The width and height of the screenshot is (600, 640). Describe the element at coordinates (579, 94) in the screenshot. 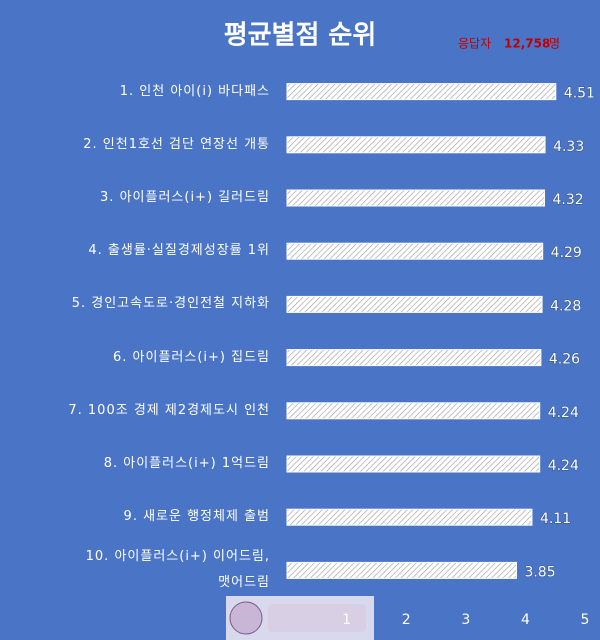

I see `value-label: 4.51` at that location.